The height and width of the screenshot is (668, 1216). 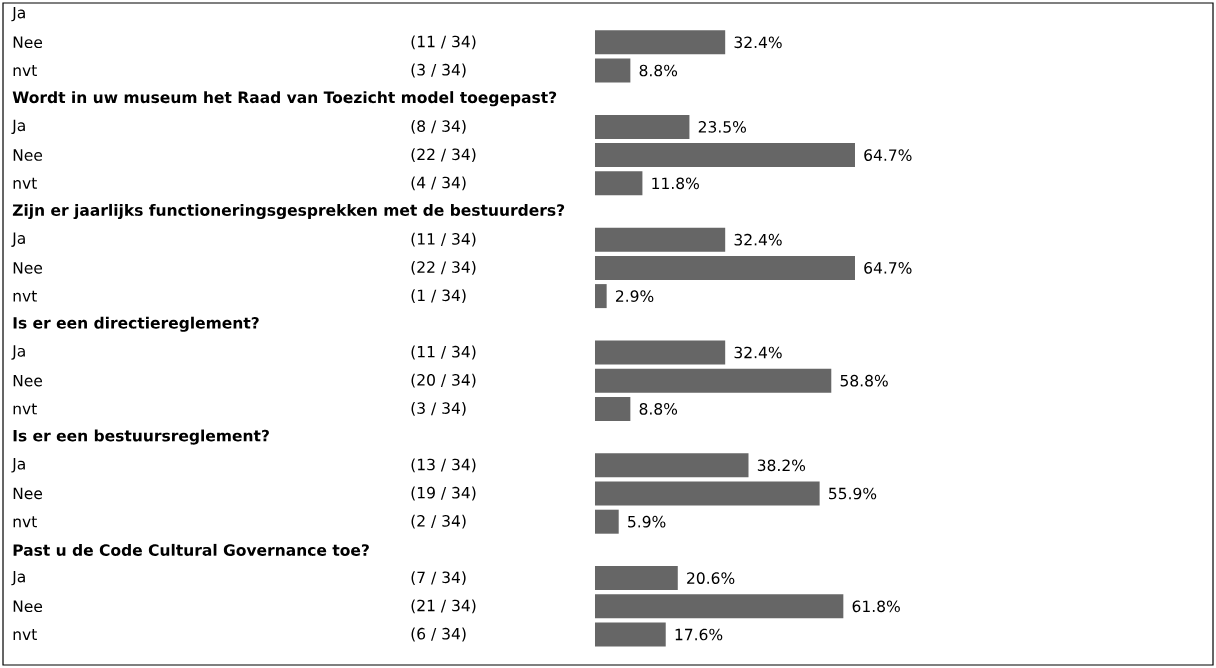 What do you see at coordinates (284, 99) in the screenshot?
I see `y-tick-label: Wordt in uw museum het Raad van Toezicht model toegepast?` at bounding box center [284, 99].